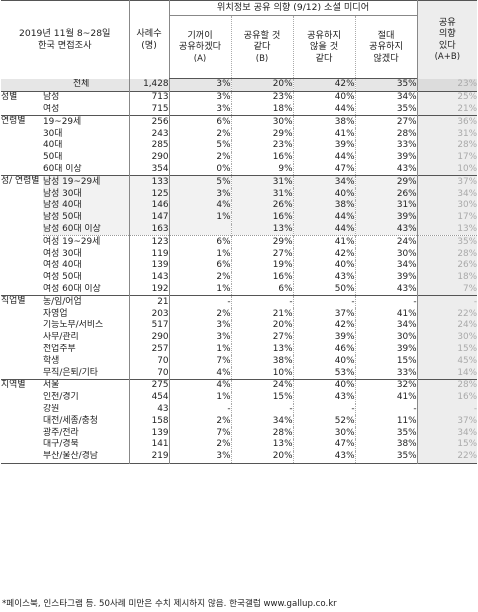 The width and height of the screenshot is (478, 612). Describe the element at coordinates (149, 325) in the screenshot. I see `sample-size-cell: 517` at that location.